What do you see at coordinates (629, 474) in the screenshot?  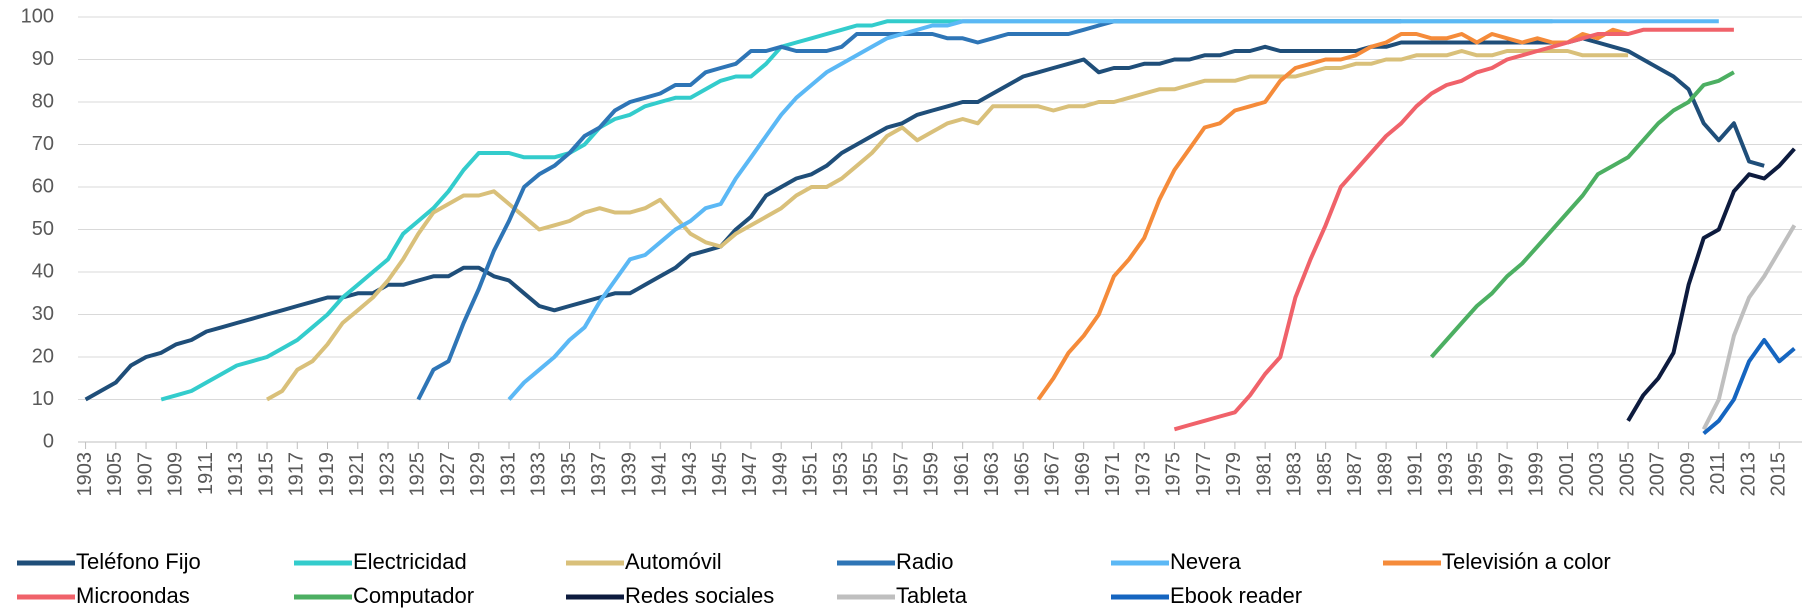 I see `x-tick-label: 1939` at bounding box center [629, 474].